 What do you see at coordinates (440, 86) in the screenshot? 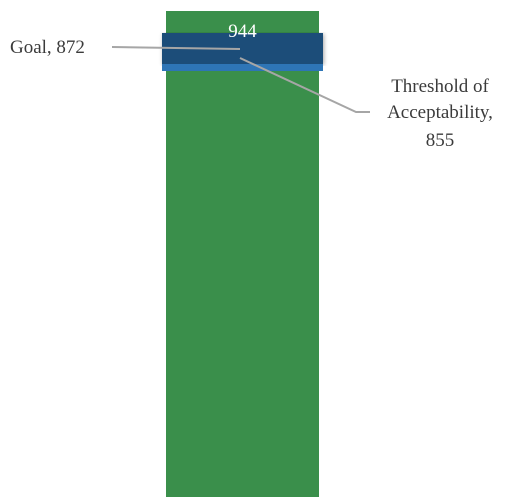
I see `threshold-annotation-line-1: Threshold of` at bounding box center [440, 86].